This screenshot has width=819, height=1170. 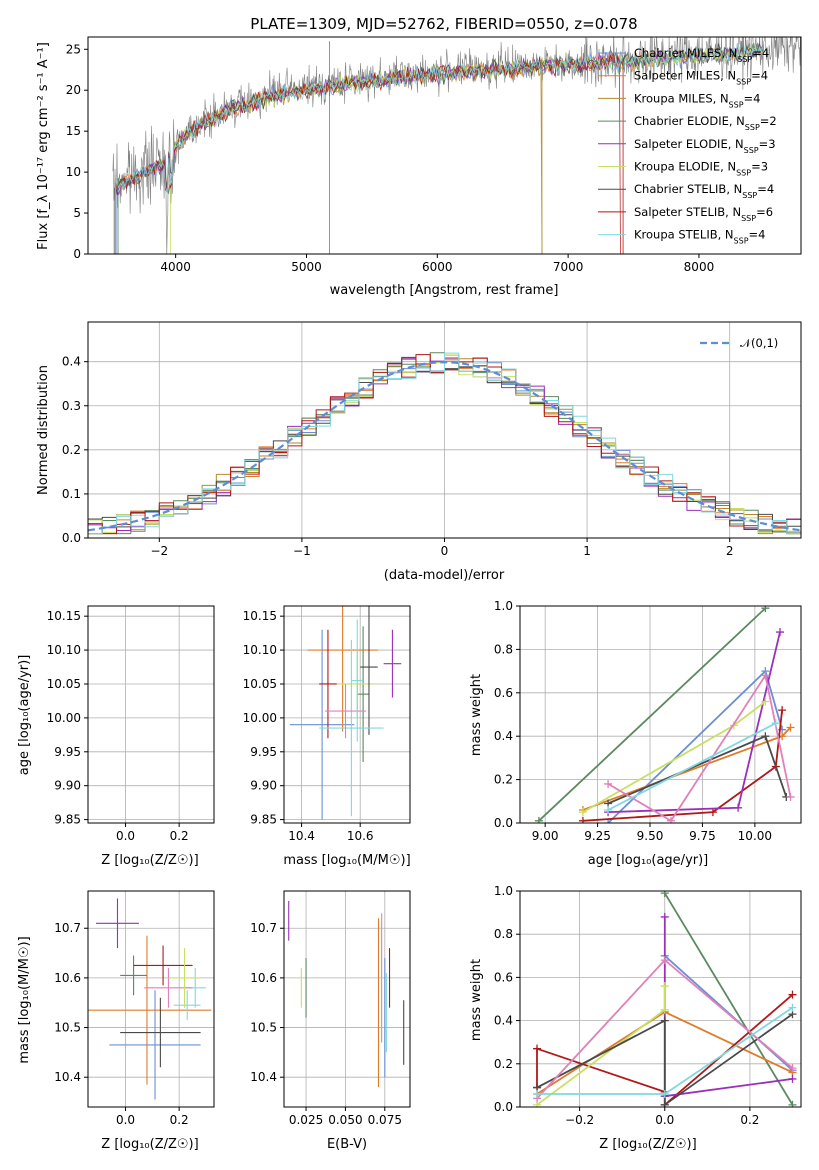 I want to click on x-tick-label-4: 10.00, so click(x=755, y=836).